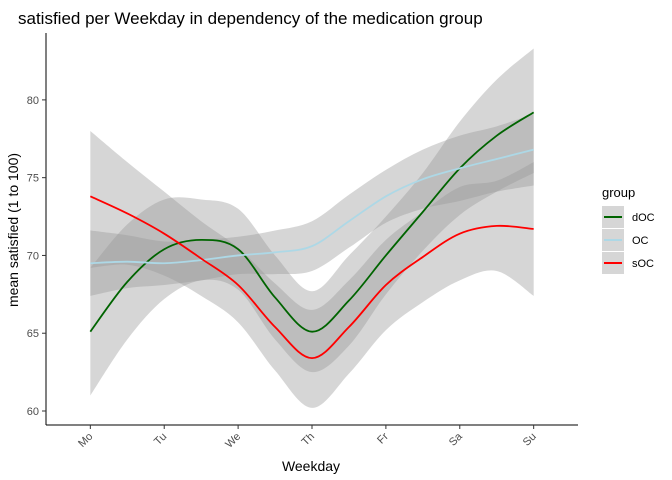 This screenshot has width=672, height=480. Describe the element at coordinates (640, 241) in the screenshot. I see `legend-label-OC: OC` at that location.